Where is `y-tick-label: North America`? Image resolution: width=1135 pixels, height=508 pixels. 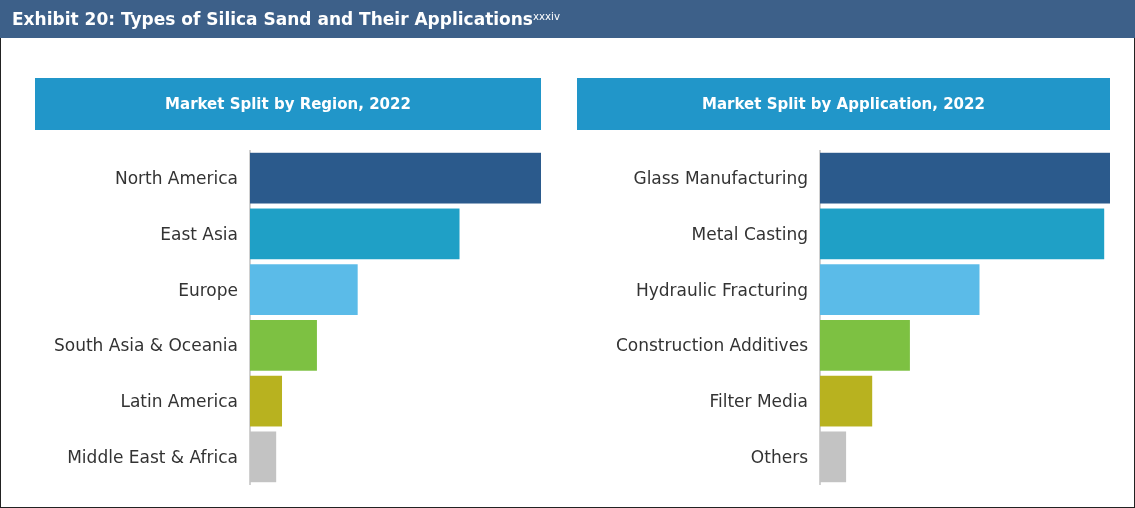
y-tick-label: North America is located at coordinates (176, 178).